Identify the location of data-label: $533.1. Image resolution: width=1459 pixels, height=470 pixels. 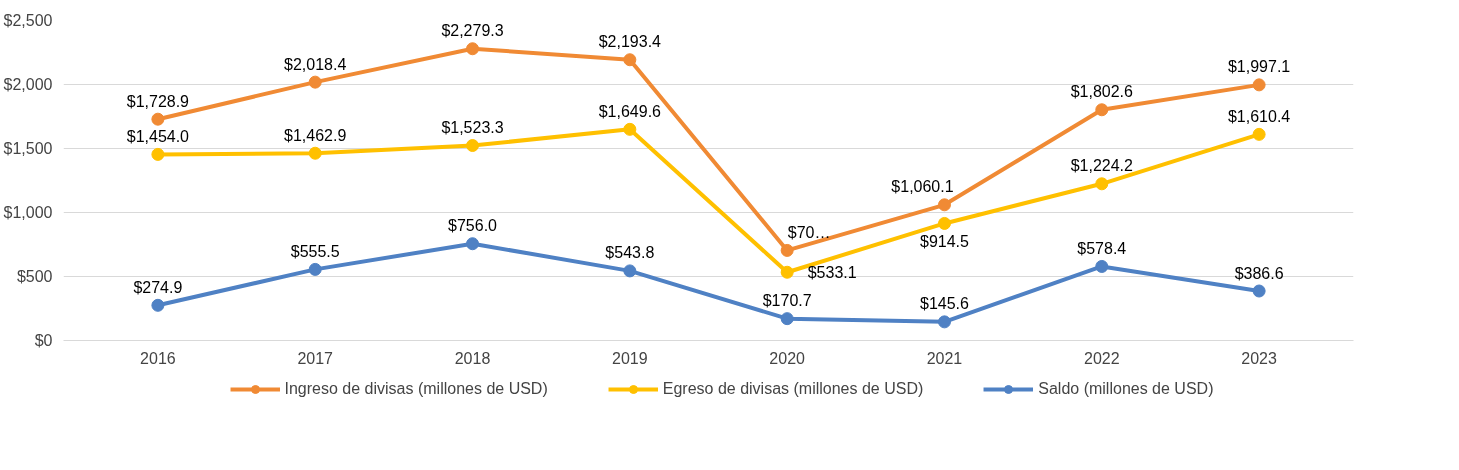
(832, 272).